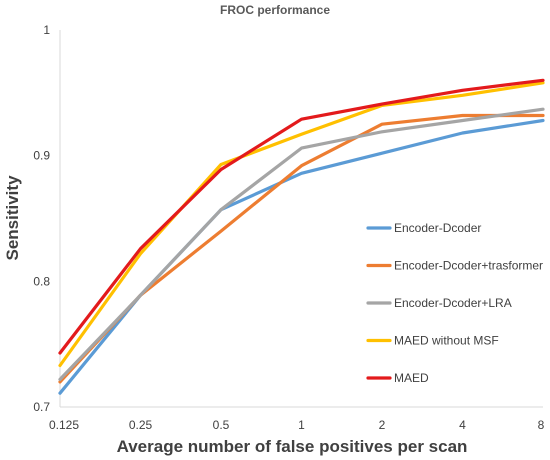  What do you see at coordinates (41, 407) in the screenshot?
I see `y-tick-label: 0.7` at bounding box center [41, 407].